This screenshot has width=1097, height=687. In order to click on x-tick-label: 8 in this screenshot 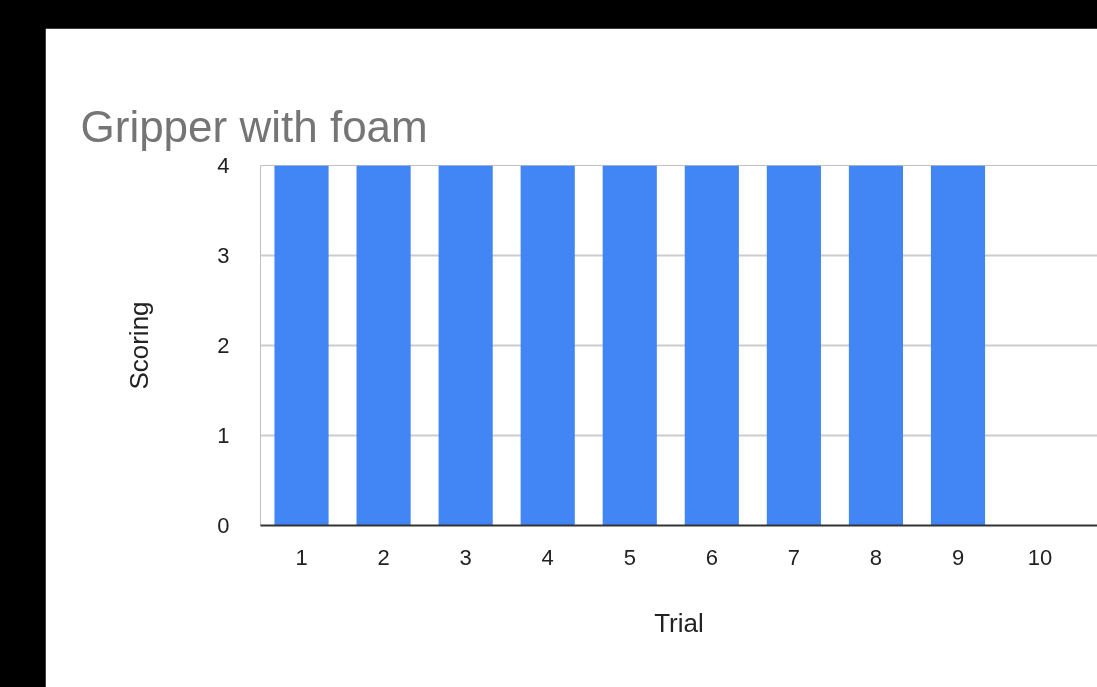, I will do `click(876, 557)`.